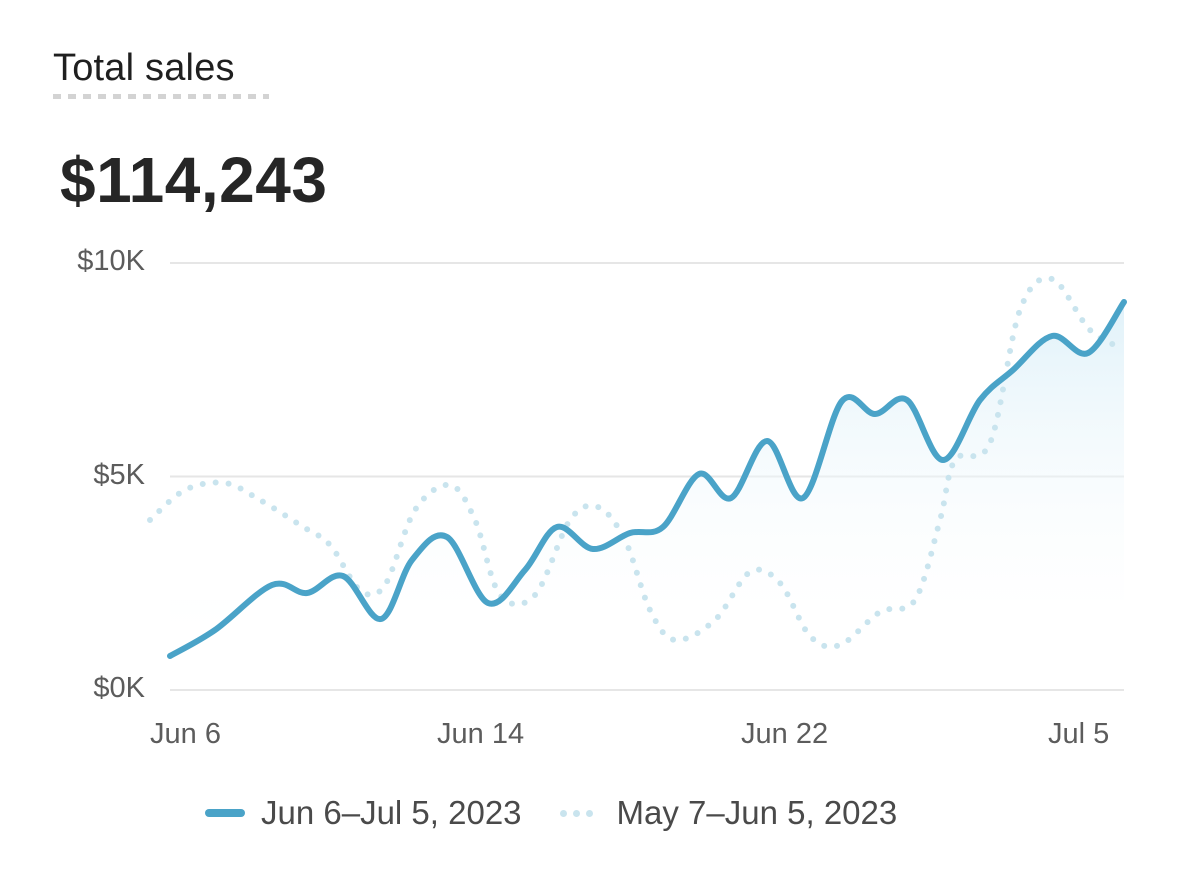  Describe the element at coordinates (391, 812) in the screenshot. I see `legend-label-current: Jun 6–Jul 5, 2023` at that location.